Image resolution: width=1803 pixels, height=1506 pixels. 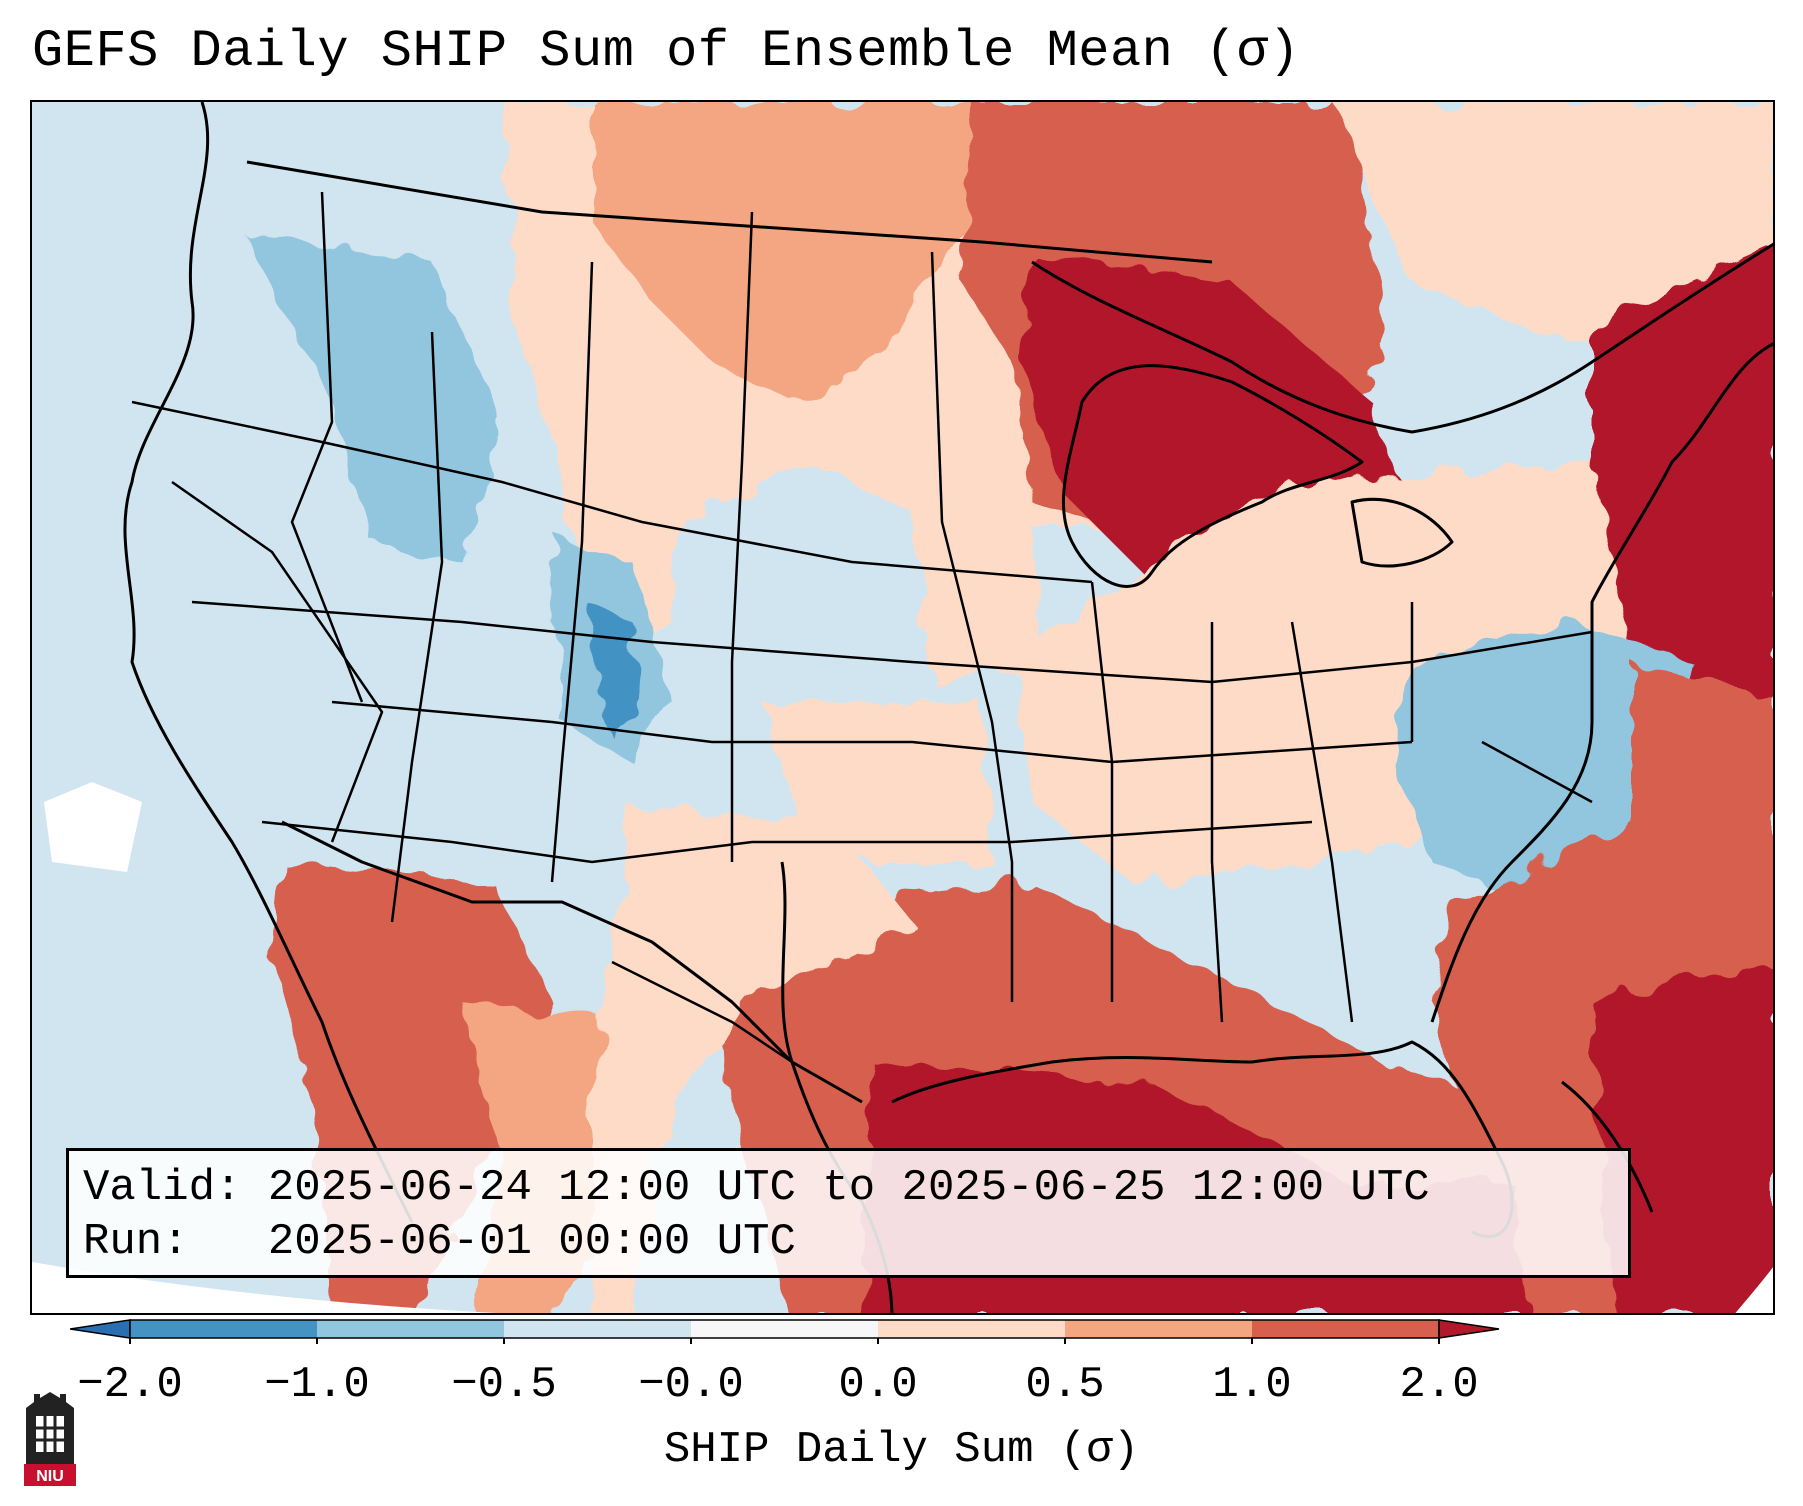 I want to click on projection-edge-left, so click(x=264, y=1287).